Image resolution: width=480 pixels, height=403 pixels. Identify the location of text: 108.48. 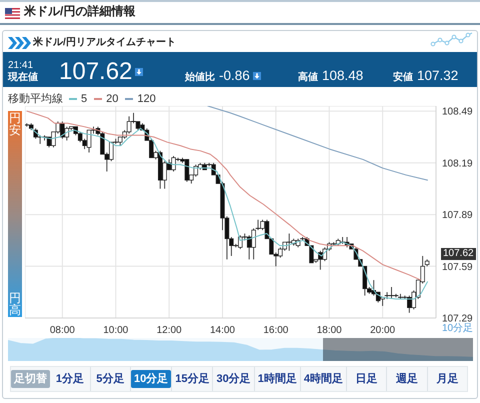
(343, 76).